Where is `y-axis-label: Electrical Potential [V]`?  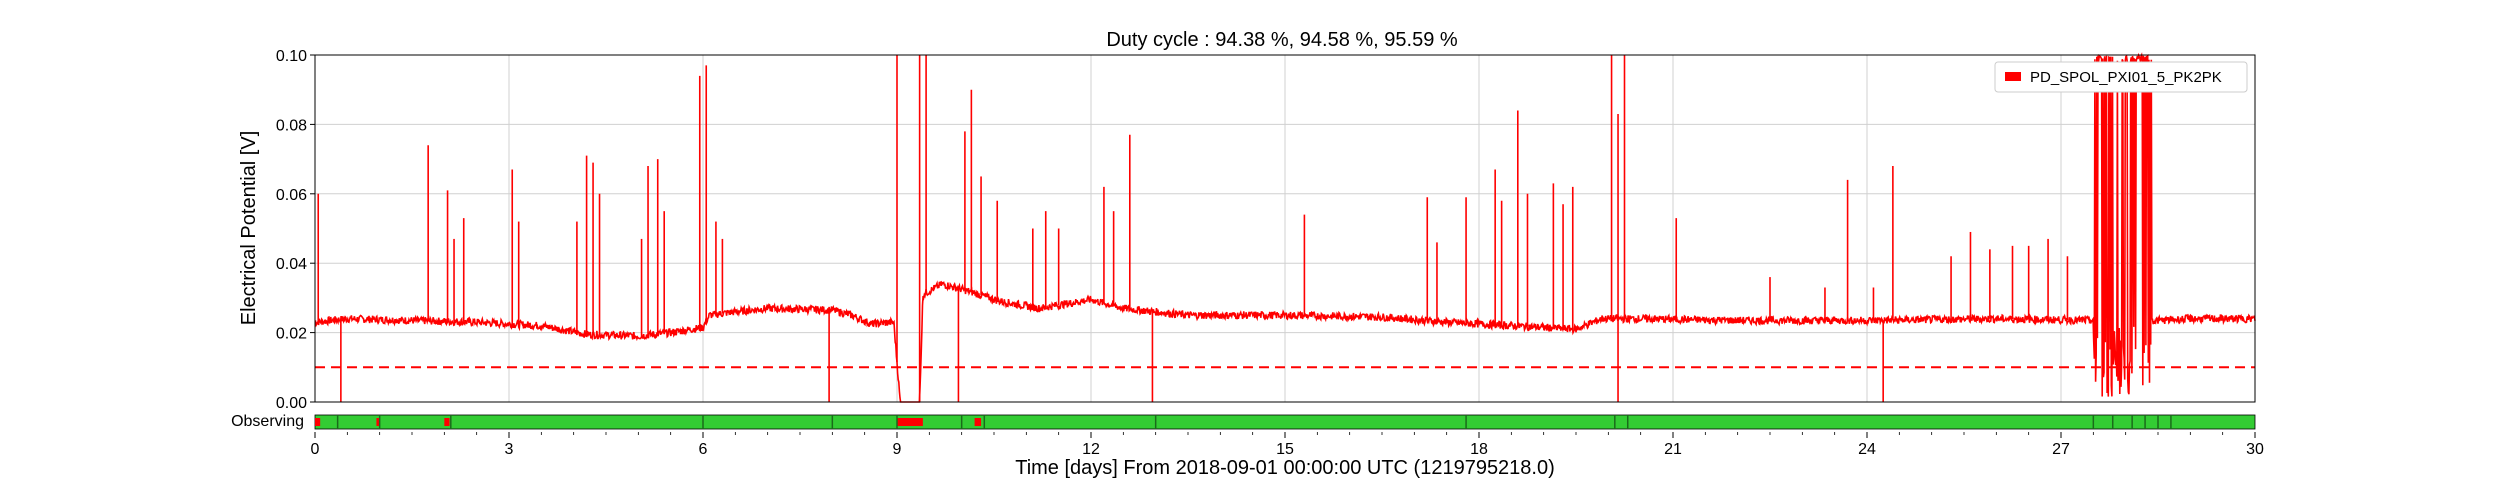
y-axis-label: Electrical Potential [V] is located at coordinates (249, 228).